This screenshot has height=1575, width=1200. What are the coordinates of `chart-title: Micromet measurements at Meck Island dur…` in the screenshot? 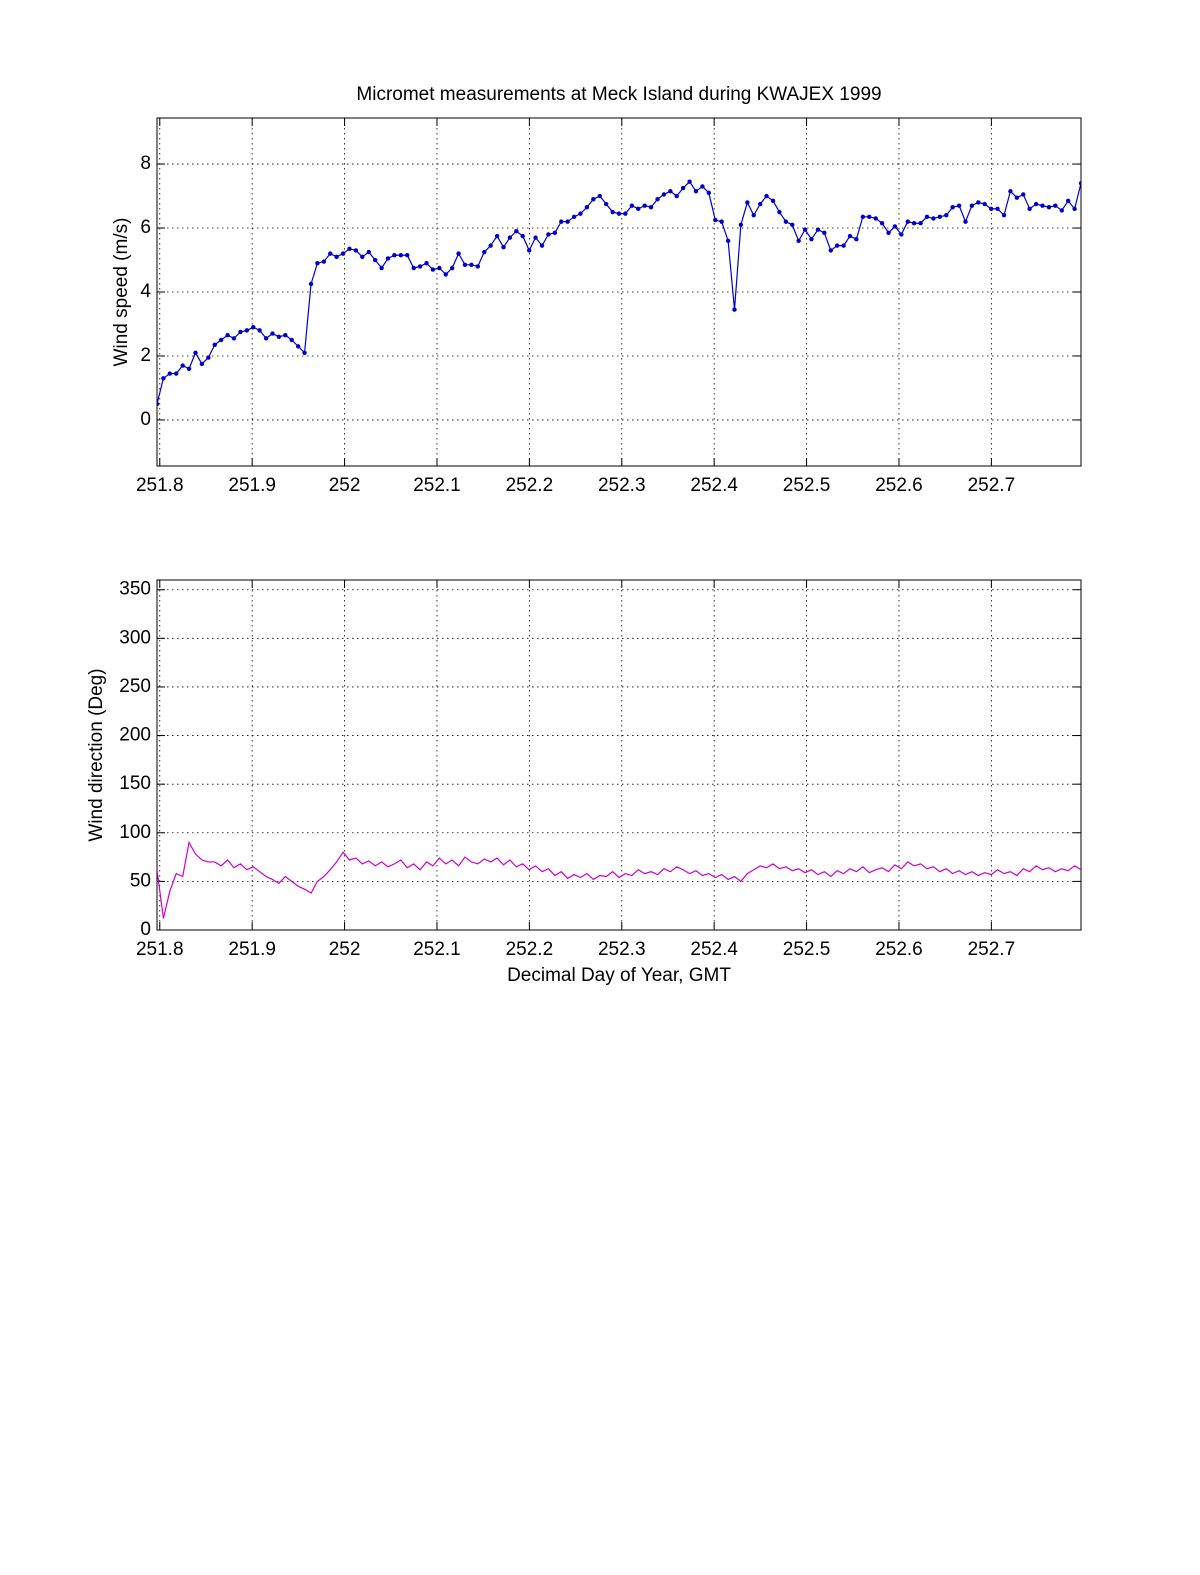 It's located at (618, 94).